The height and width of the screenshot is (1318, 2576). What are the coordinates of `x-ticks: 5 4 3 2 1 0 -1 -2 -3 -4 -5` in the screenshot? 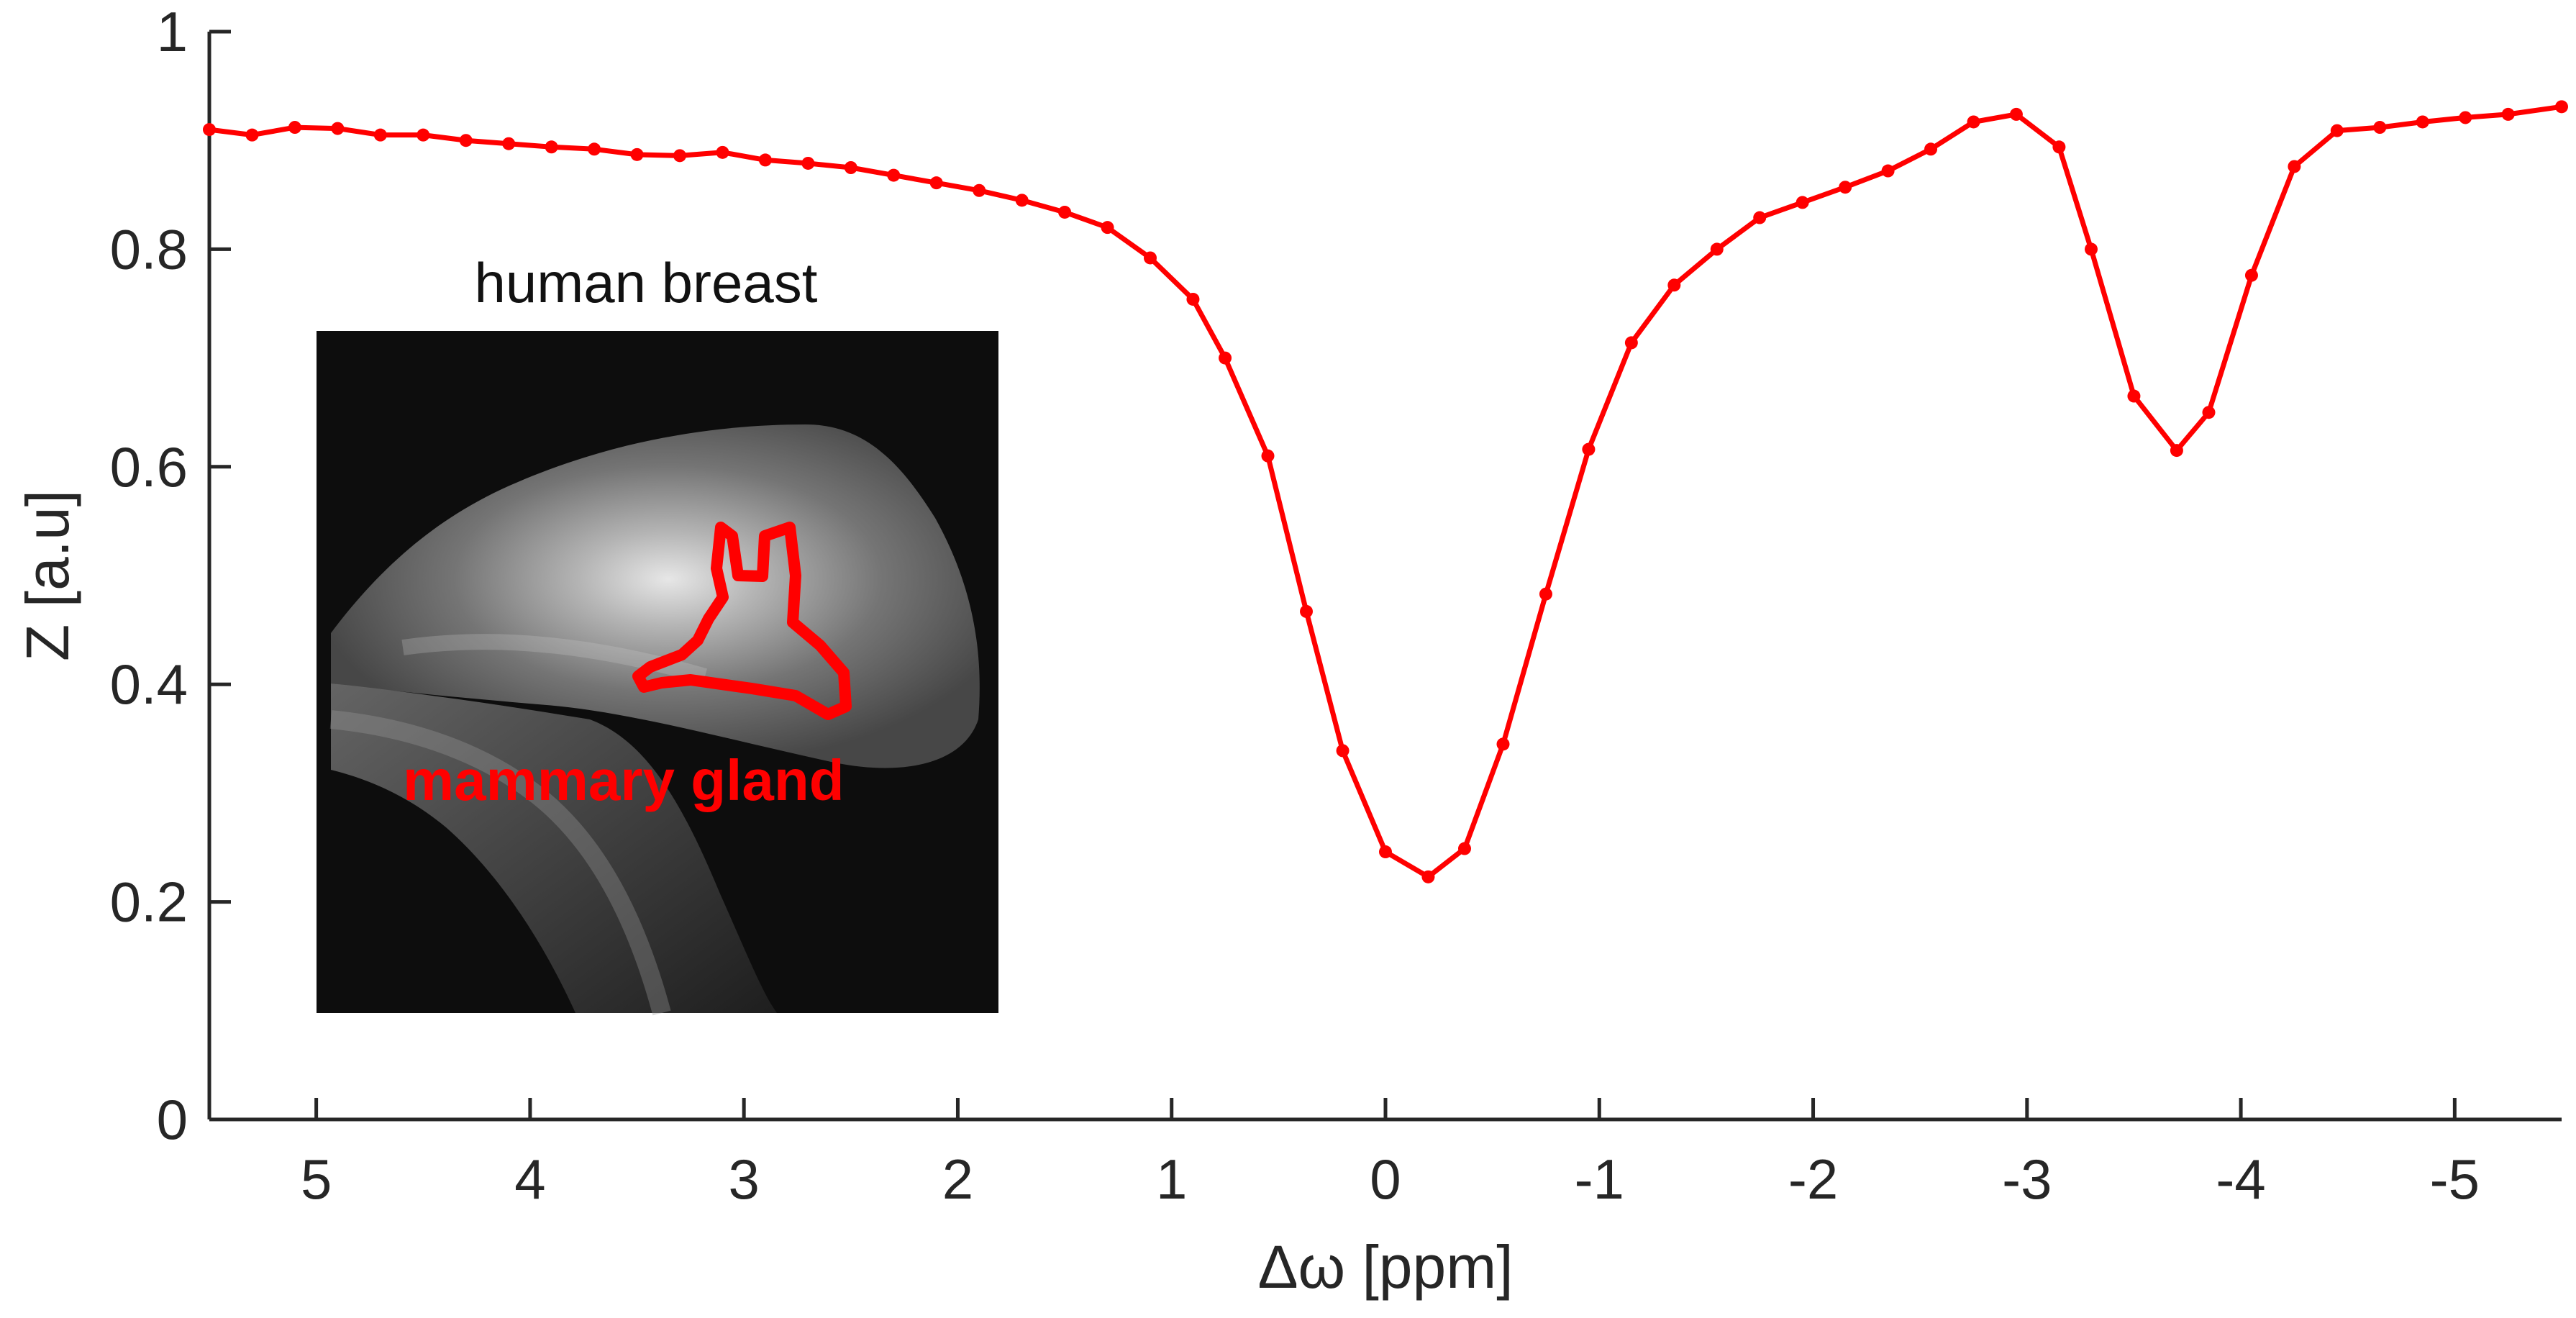 It's located at (1390, 1155).